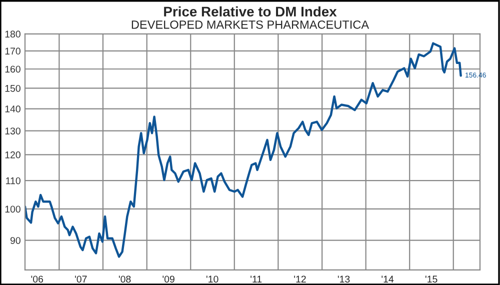 The width and height of the screenshot is (500, 285). Describe the element at coordinates (12, 51) in the screenshot. I see `y-tick-label: 170` at that location.